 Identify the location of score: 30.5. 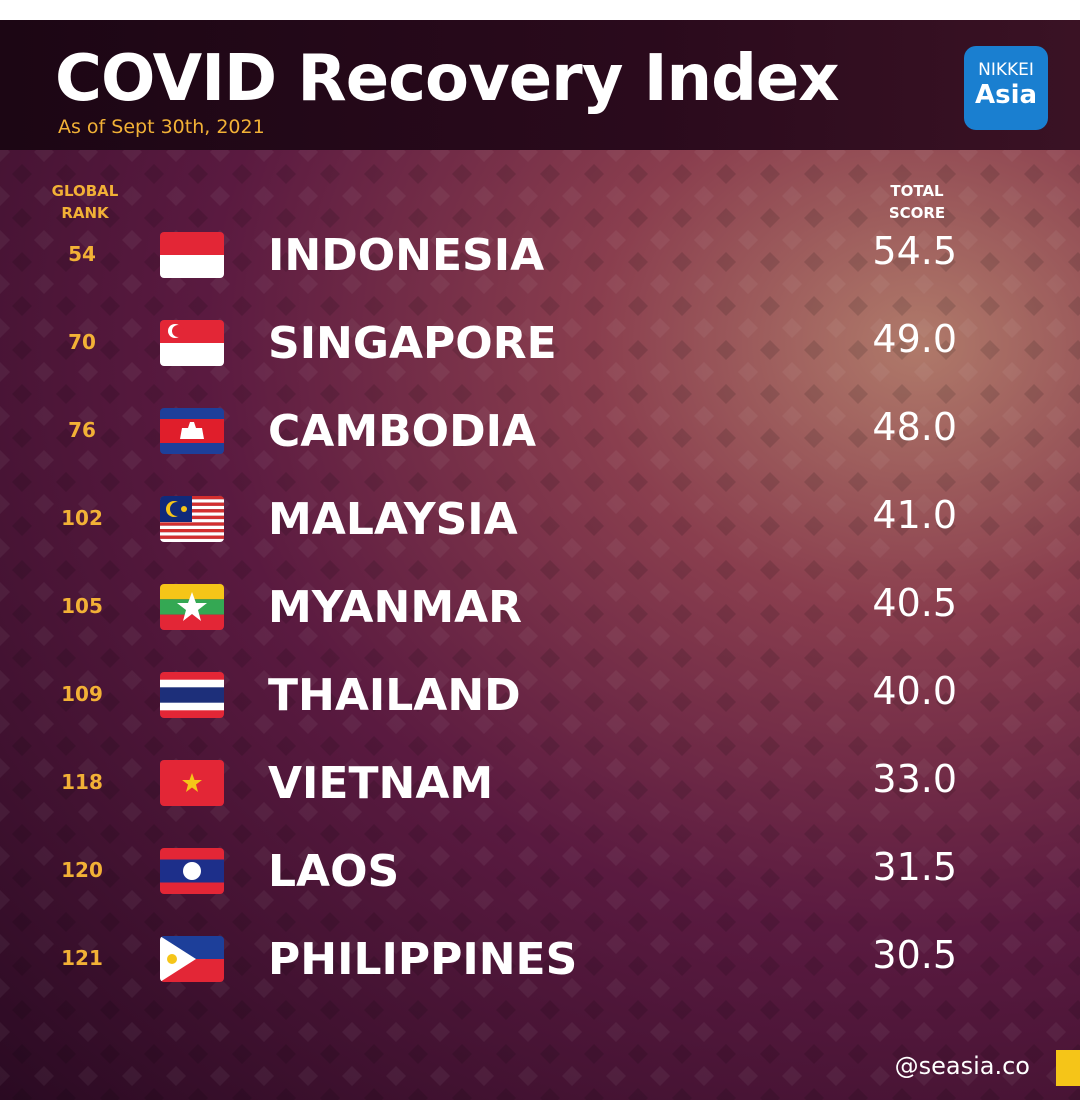
(914, 955).